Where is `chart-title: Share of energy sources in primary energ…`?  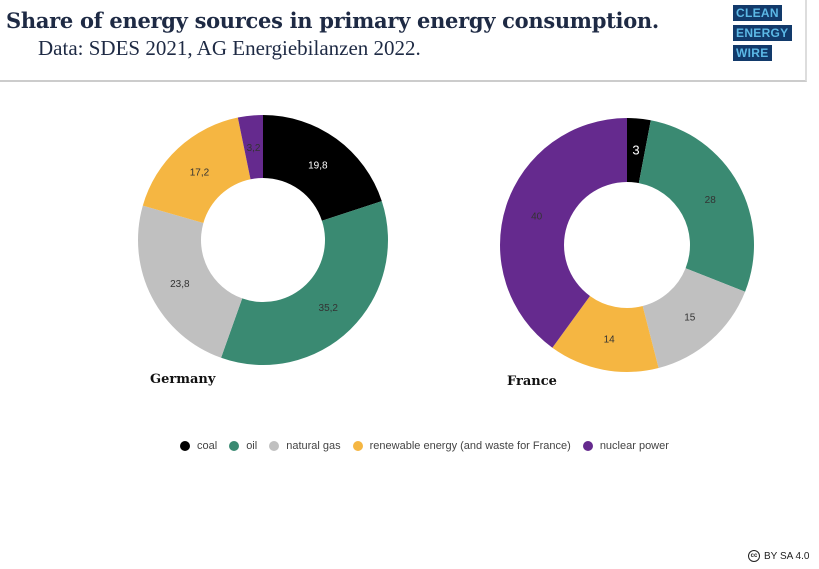
chart-title: Share of energy sources in primary energ… is located at coordinates (332, 20).